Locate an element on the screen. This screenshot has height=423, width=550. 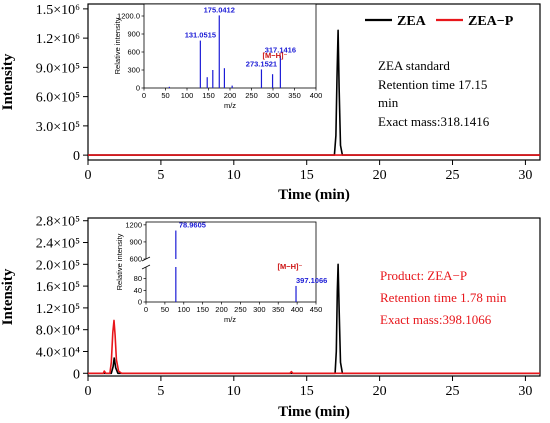
bottom-inset-y-title: Relative intensity is located at coordinates (119, 261).